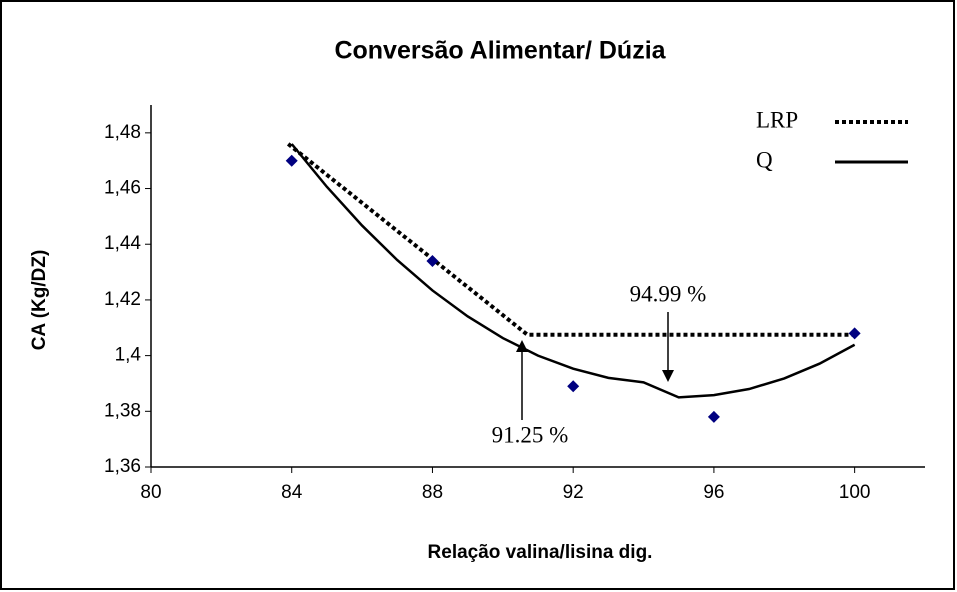  What do you see at coordinates (150, 492) in the screenshot?
I see `x-tick-label: 80` at bounding box center [150, 492].